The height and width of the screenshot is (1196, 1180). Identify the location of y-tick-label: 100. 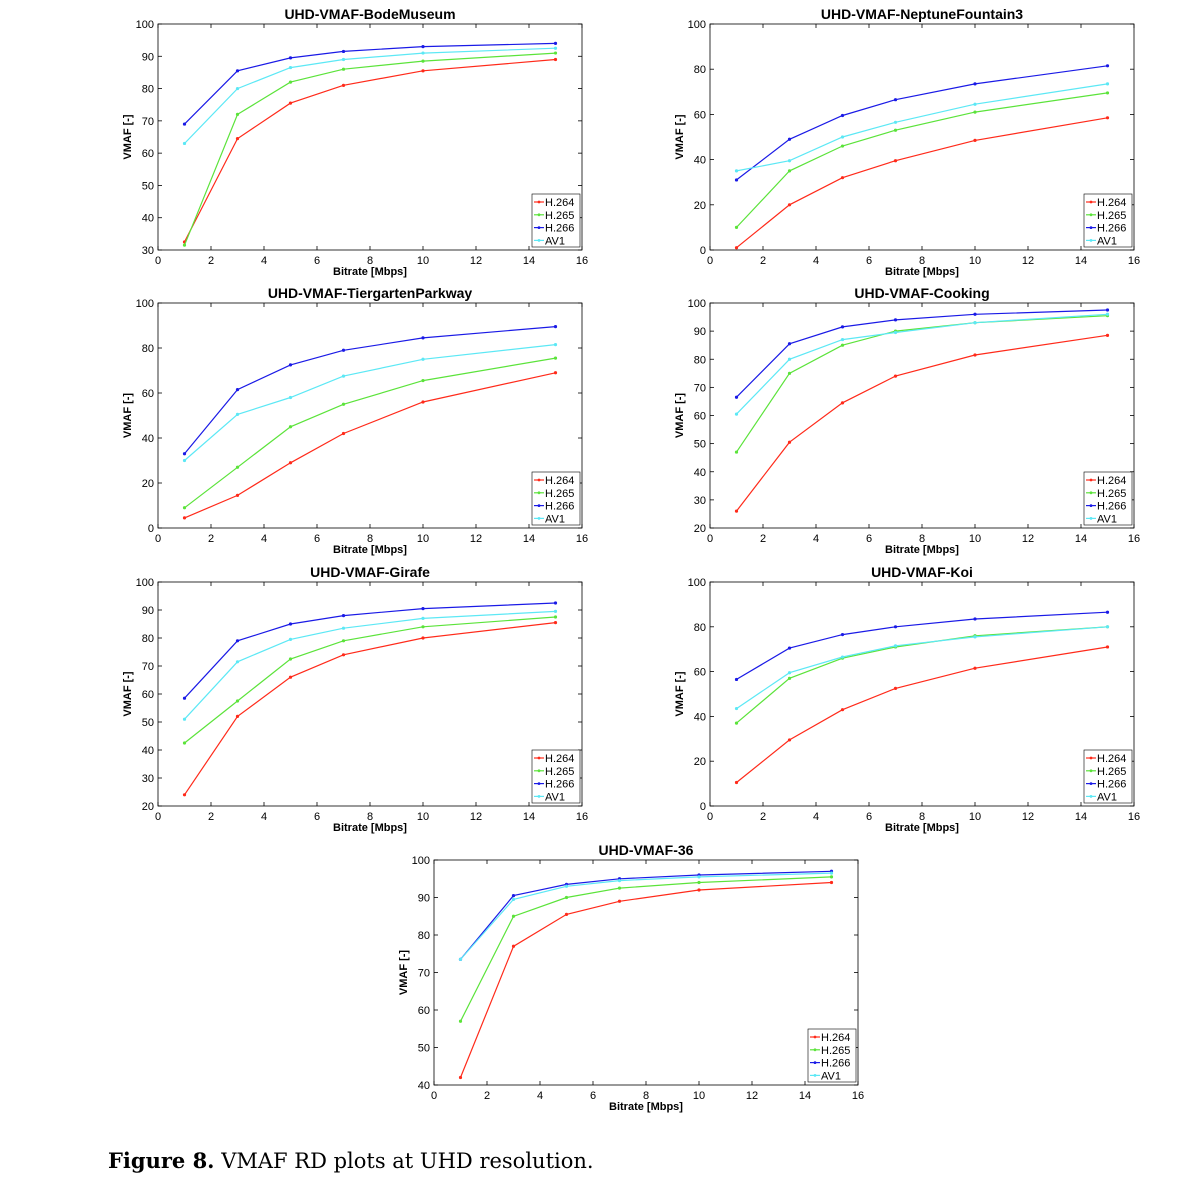
(697, 25).